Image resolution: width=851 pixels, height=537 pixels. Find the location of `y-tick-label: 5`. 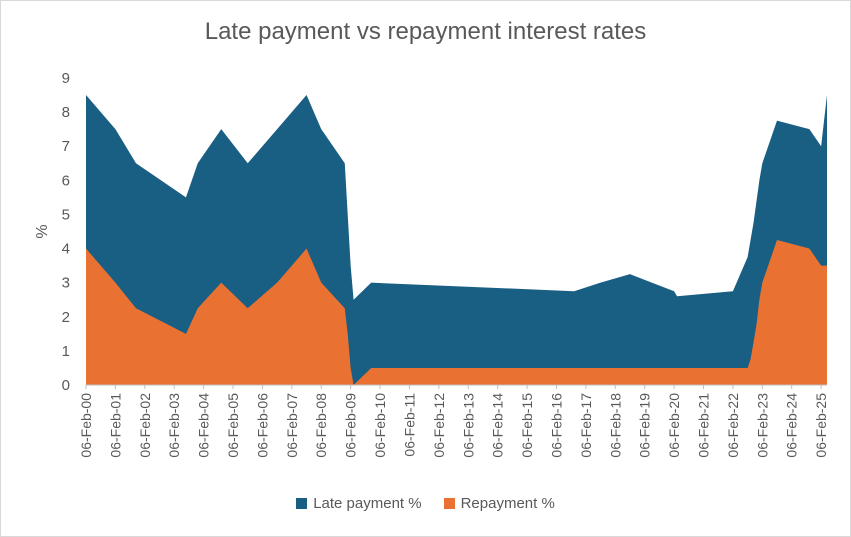

y-tick-label: 5 is located at coordinates (66, 214).